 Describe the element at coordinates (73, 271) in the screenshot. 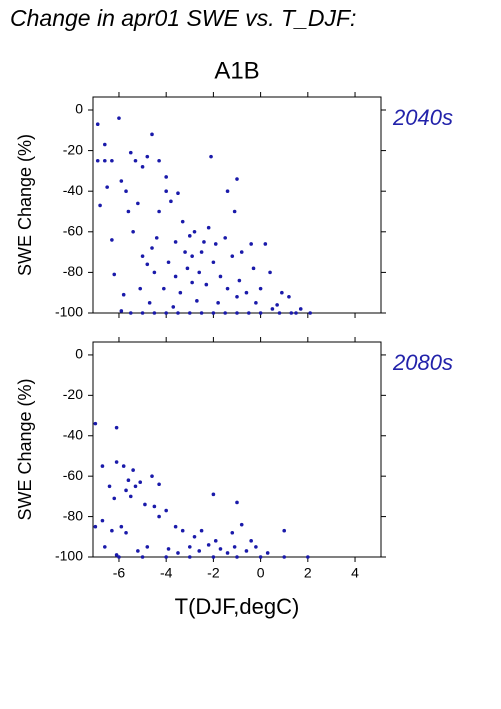

I see `y-tick-label: -80` at that location.